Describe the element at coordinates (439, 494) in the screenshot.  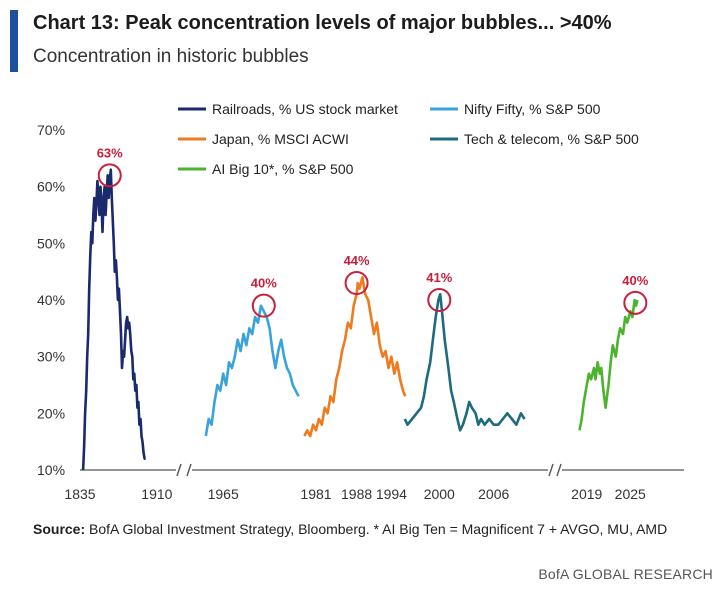
I see `x-tick-label: 2000` at that location.